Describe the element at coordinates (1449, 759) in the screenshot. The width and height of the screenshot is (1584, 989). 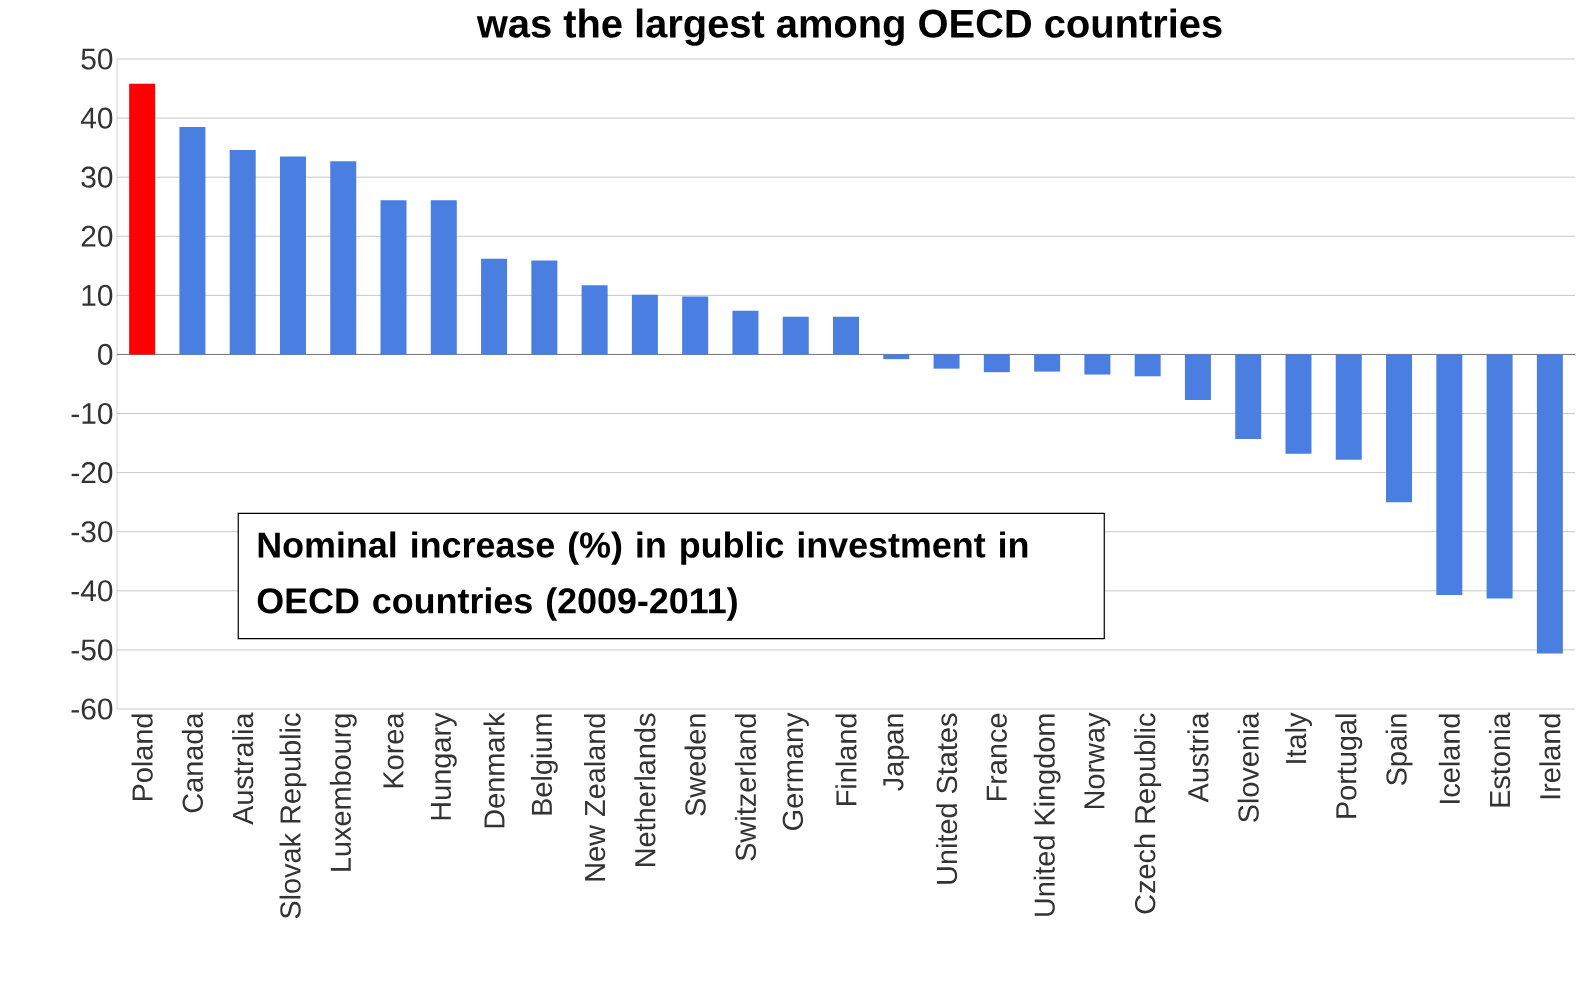
I see `x-tick-label: Iceland` at that location.